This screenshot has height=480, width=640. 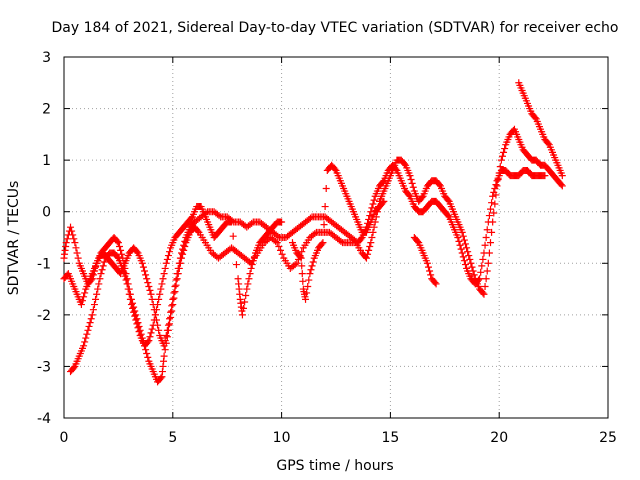 What do you see at coordinates (44, 419) in the screenshot?
I see `y-tick-label: -4` at bounding box center [44, 419].